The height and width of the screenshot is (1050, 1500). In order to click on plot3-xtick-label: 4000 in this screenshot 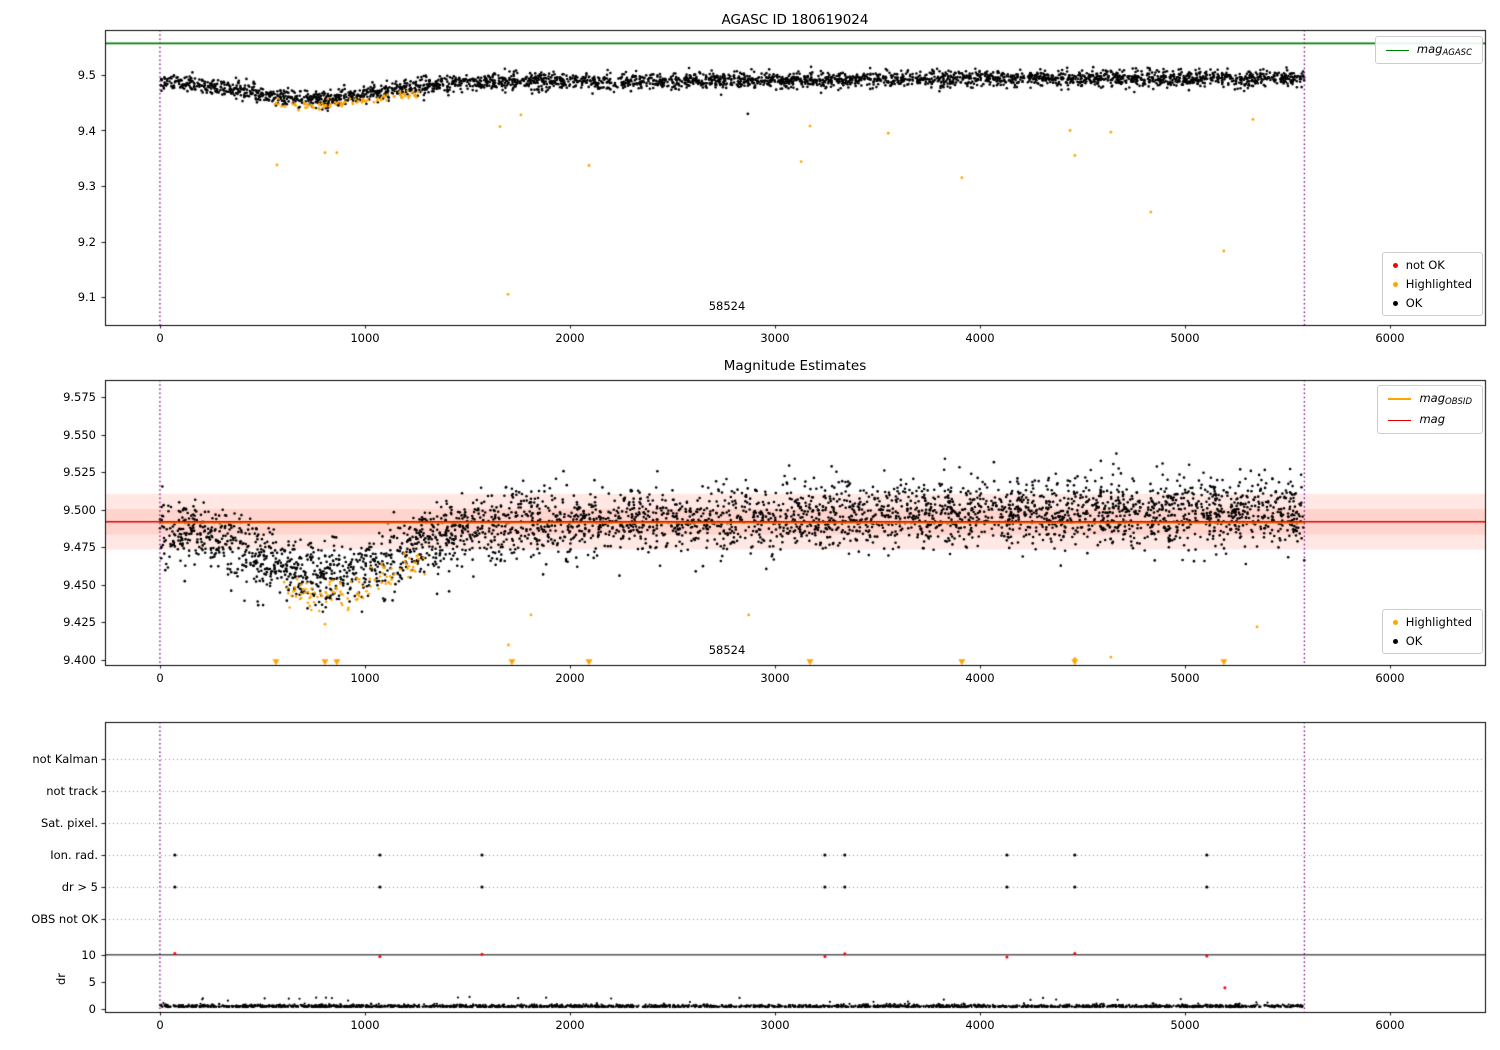, I will do `click(980, 1025)`.